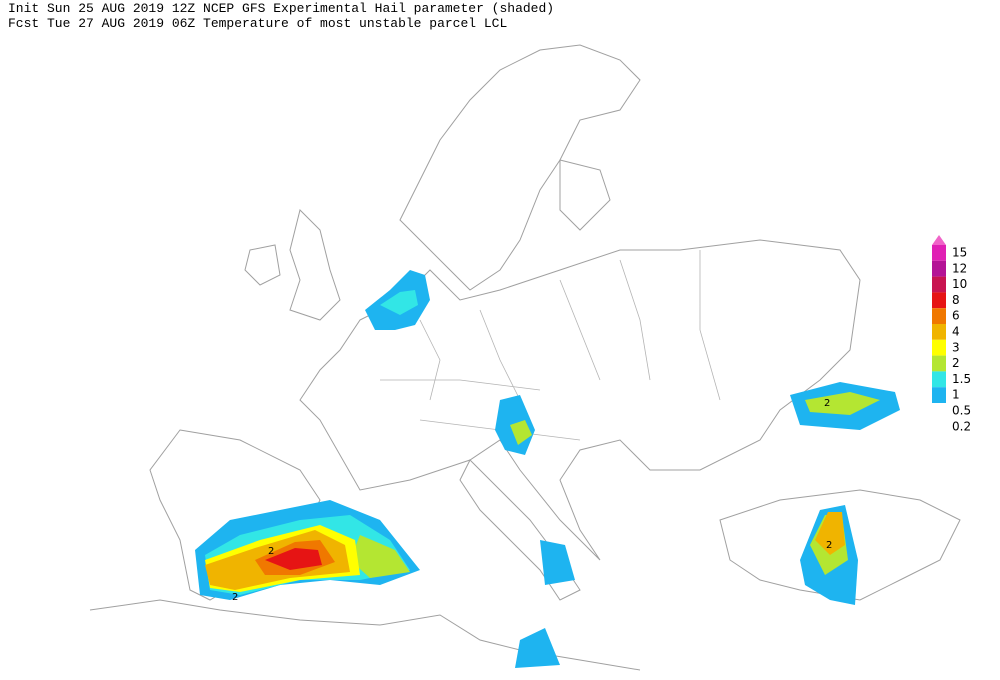 Image resolution: width=1000 pixels, height=680 pixels. I want to click on legend-label: 12, so click(959, 268).